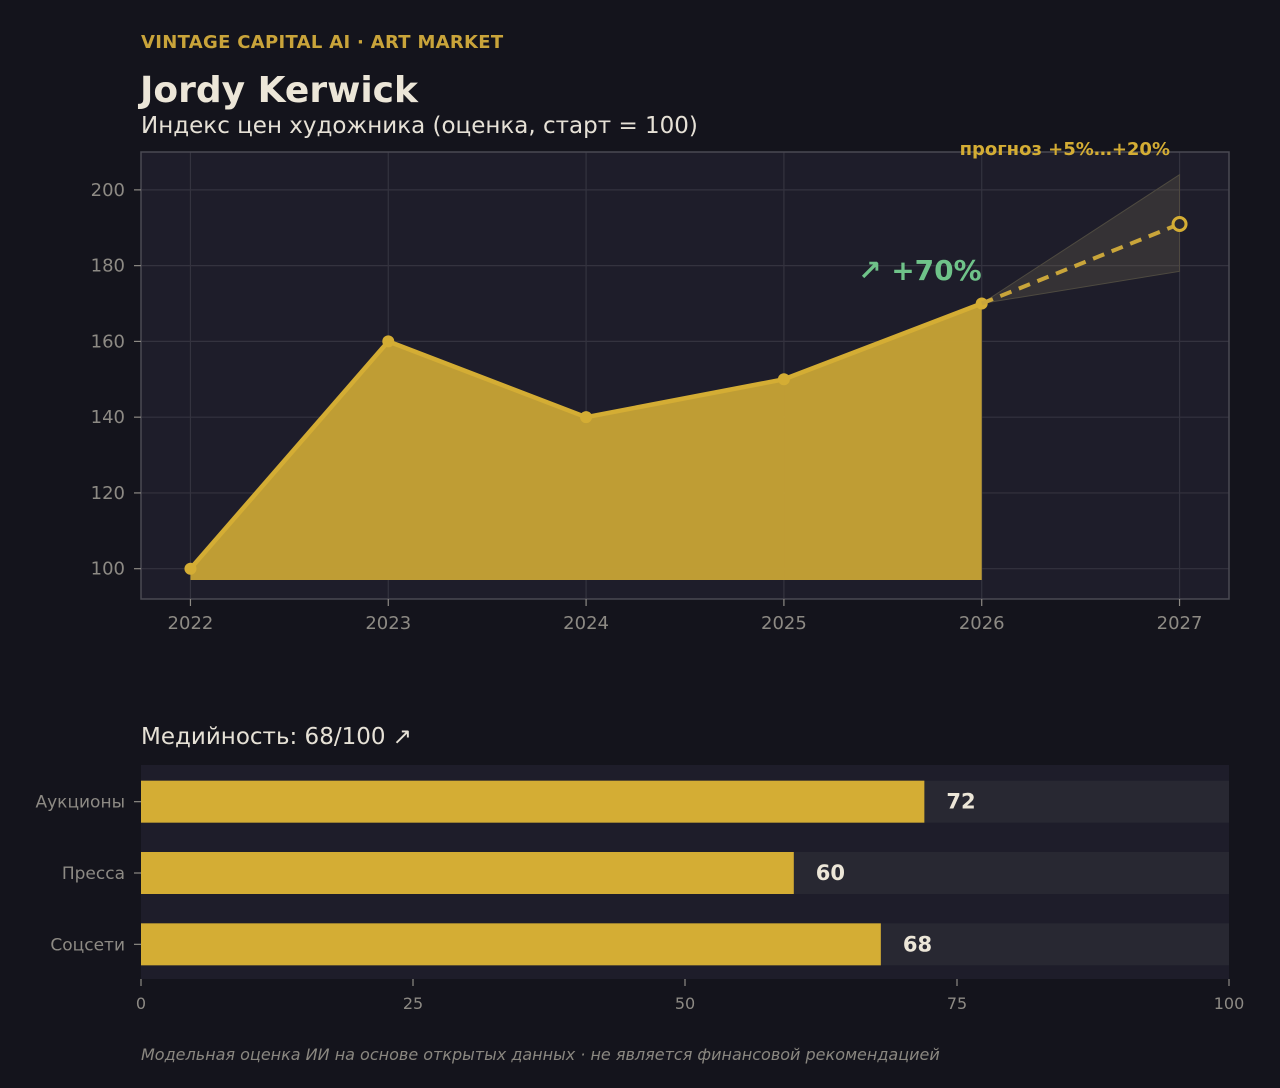 This screenshot has width=1280, height=1088. Describe the element at coordinates (982, 623) in the screenshot. I see `x-tick-label: 2026` at that location.